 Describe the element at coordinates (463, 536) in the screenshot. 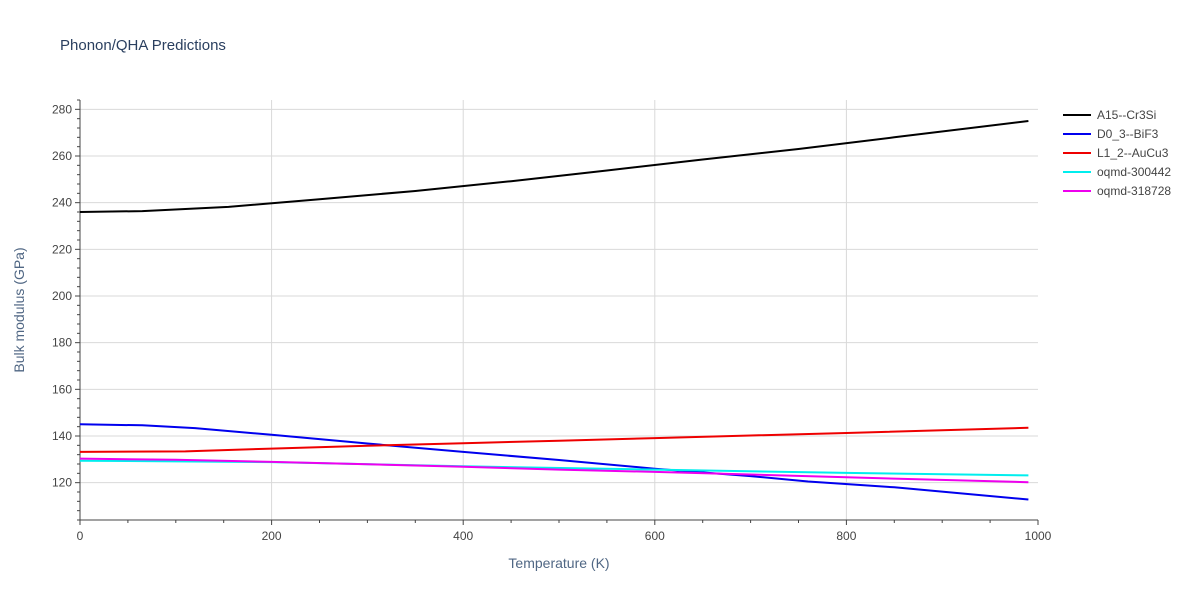

I see `x-tick-label: 400` at that location.